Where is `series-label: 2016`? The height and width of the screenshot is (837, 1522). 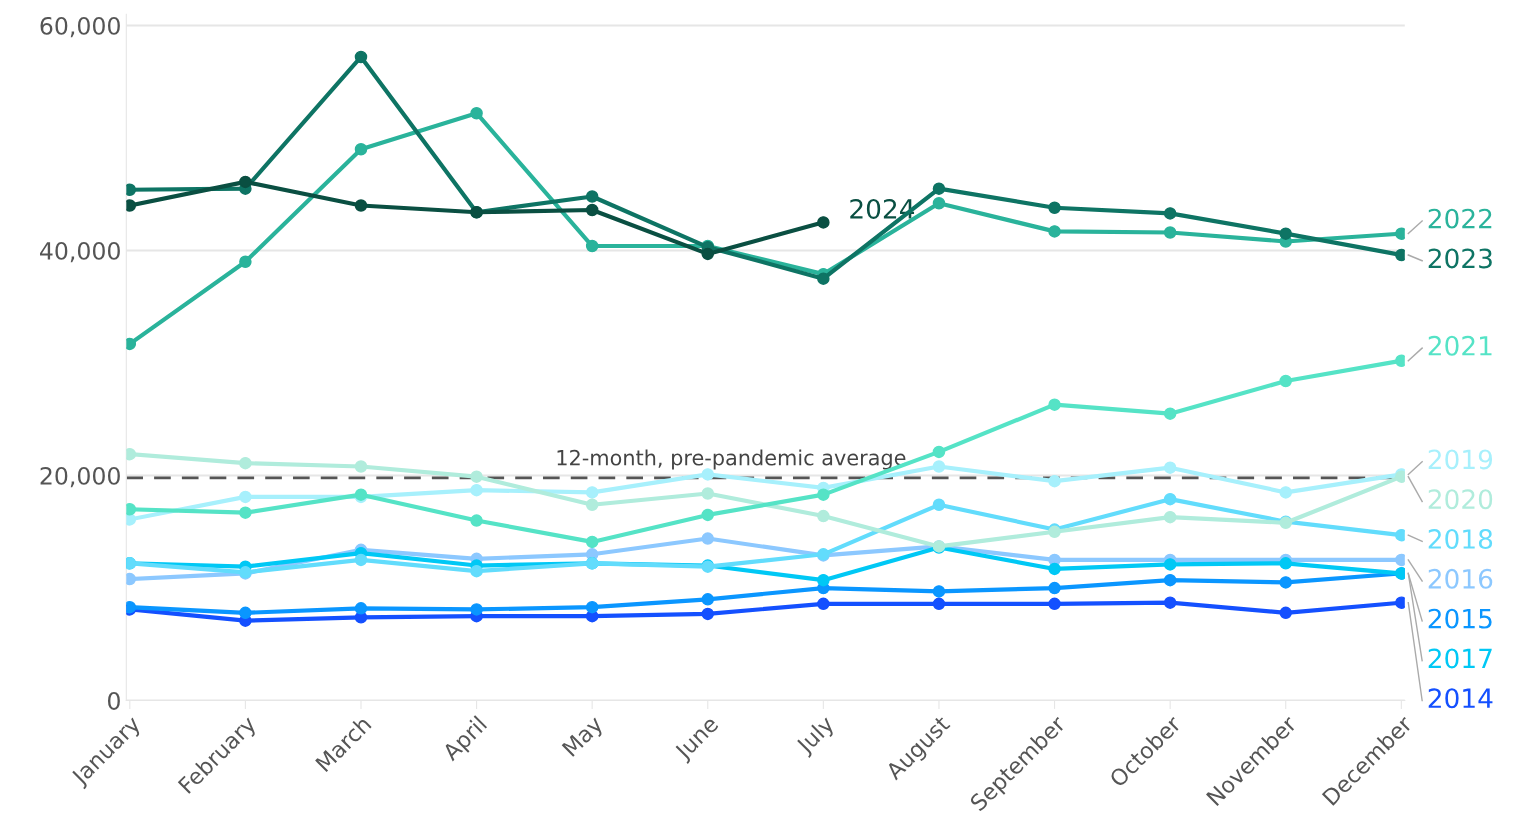 series-label: 2016 is located at coordinates (1460, 578).